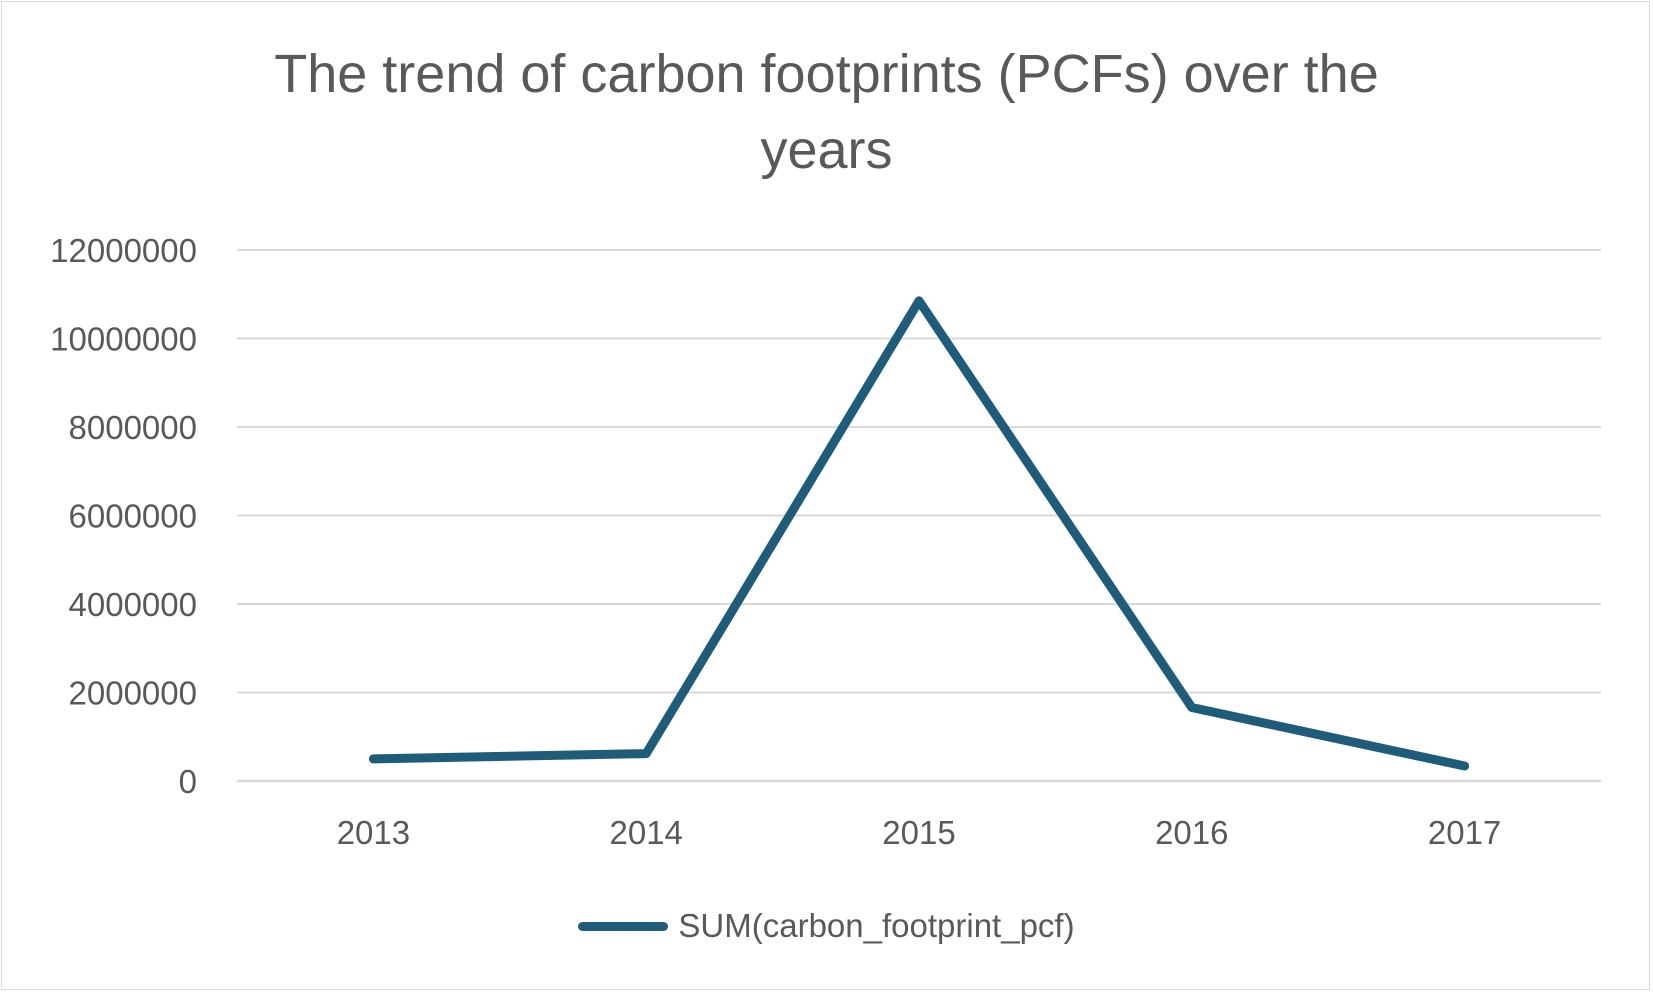 This screenshot has width=1653, height=993. I want to click on x-tick-label-2014: 2014, so click(645, 832).